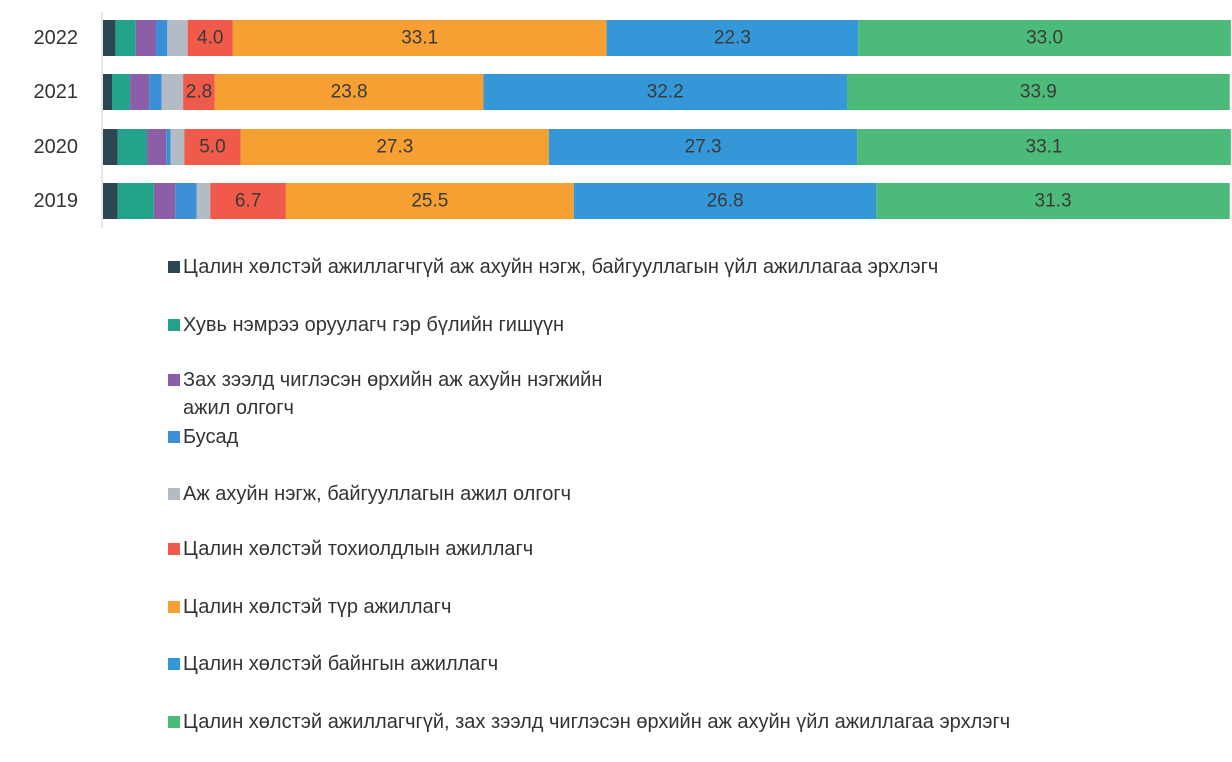 The width and height of the screenshot is (1232, 762). I want to click on data-label: 31.3, so click(1053, 201).